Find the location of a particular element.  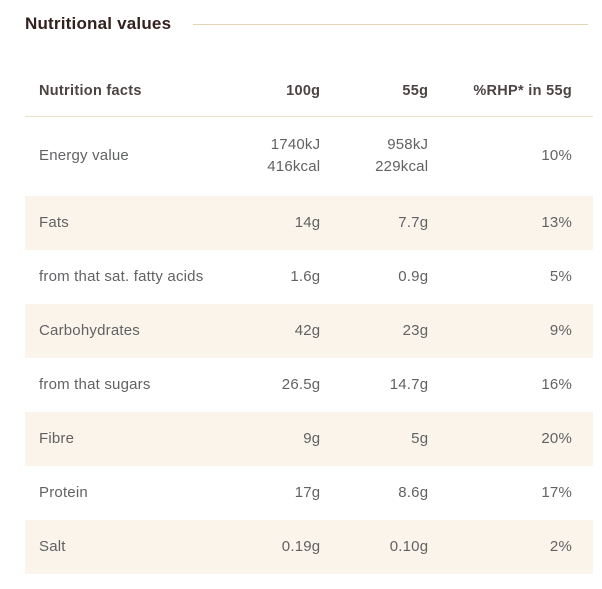

value-rhp-in-55g: 2% is located at coordinates (510, 547).